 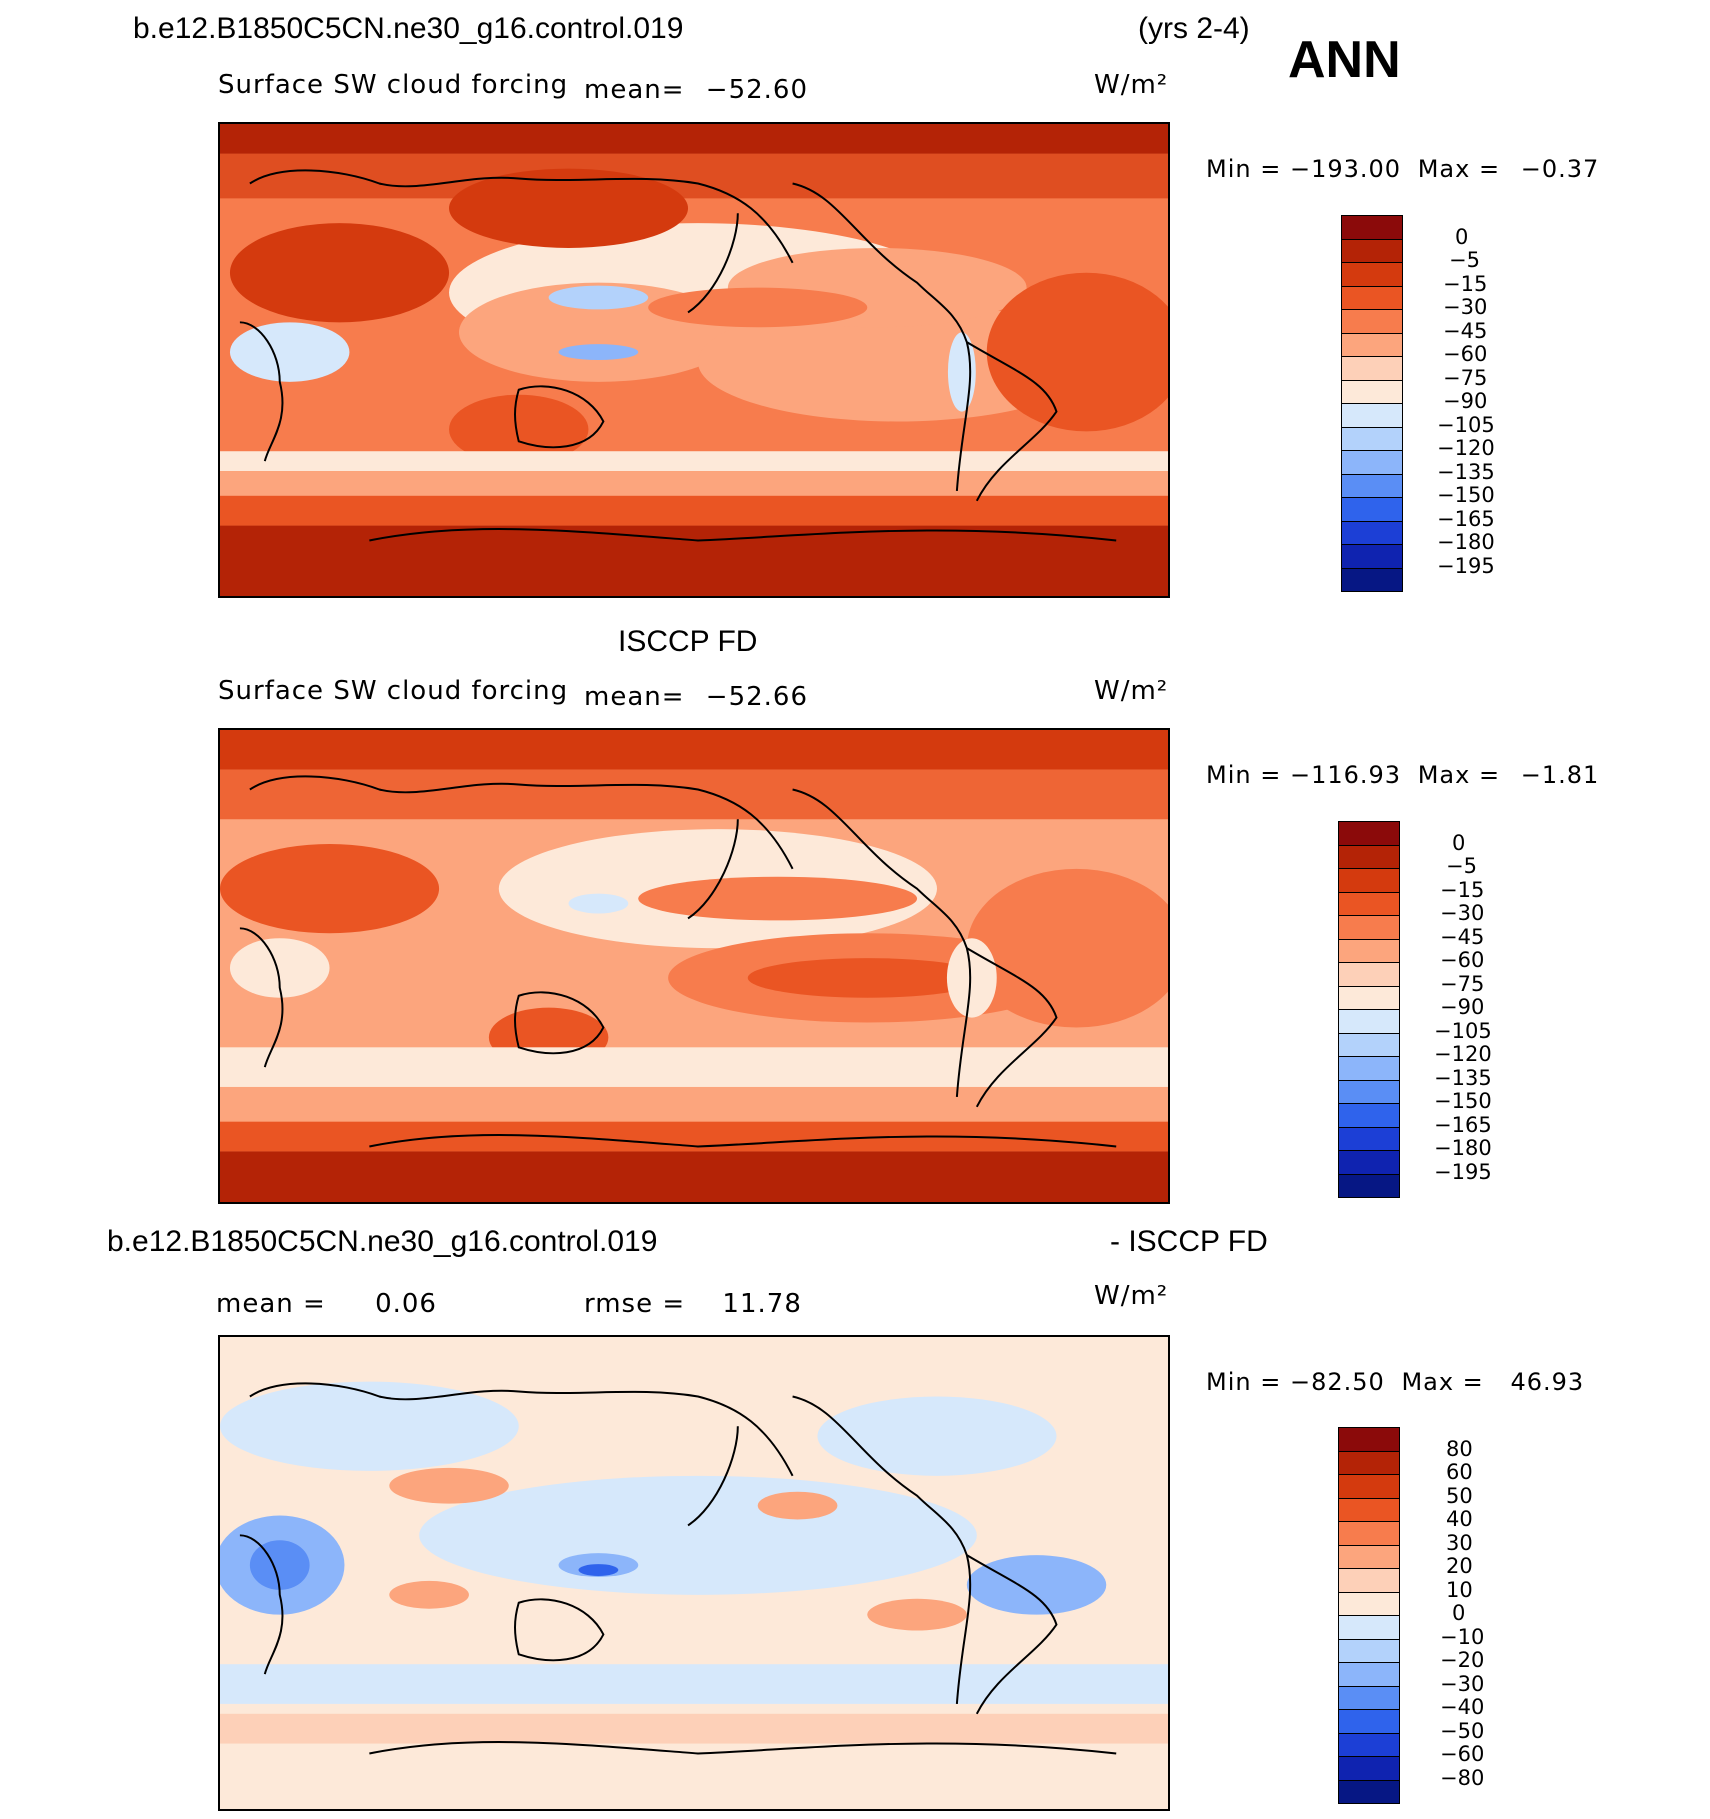 I want to click on panel1-mean: mean= −52.60, so click(x=696, y=90).